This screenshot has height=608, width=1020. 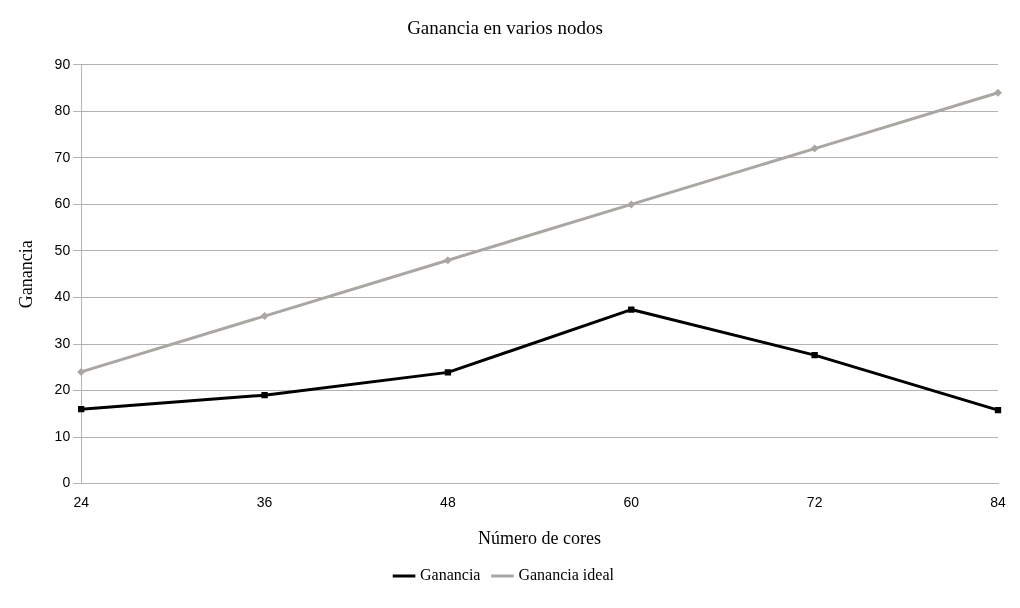 What do you see at coordinates (998, 501) in the screenshot?
I see `x-tick-label: 84` at bounding box center [998, 501].